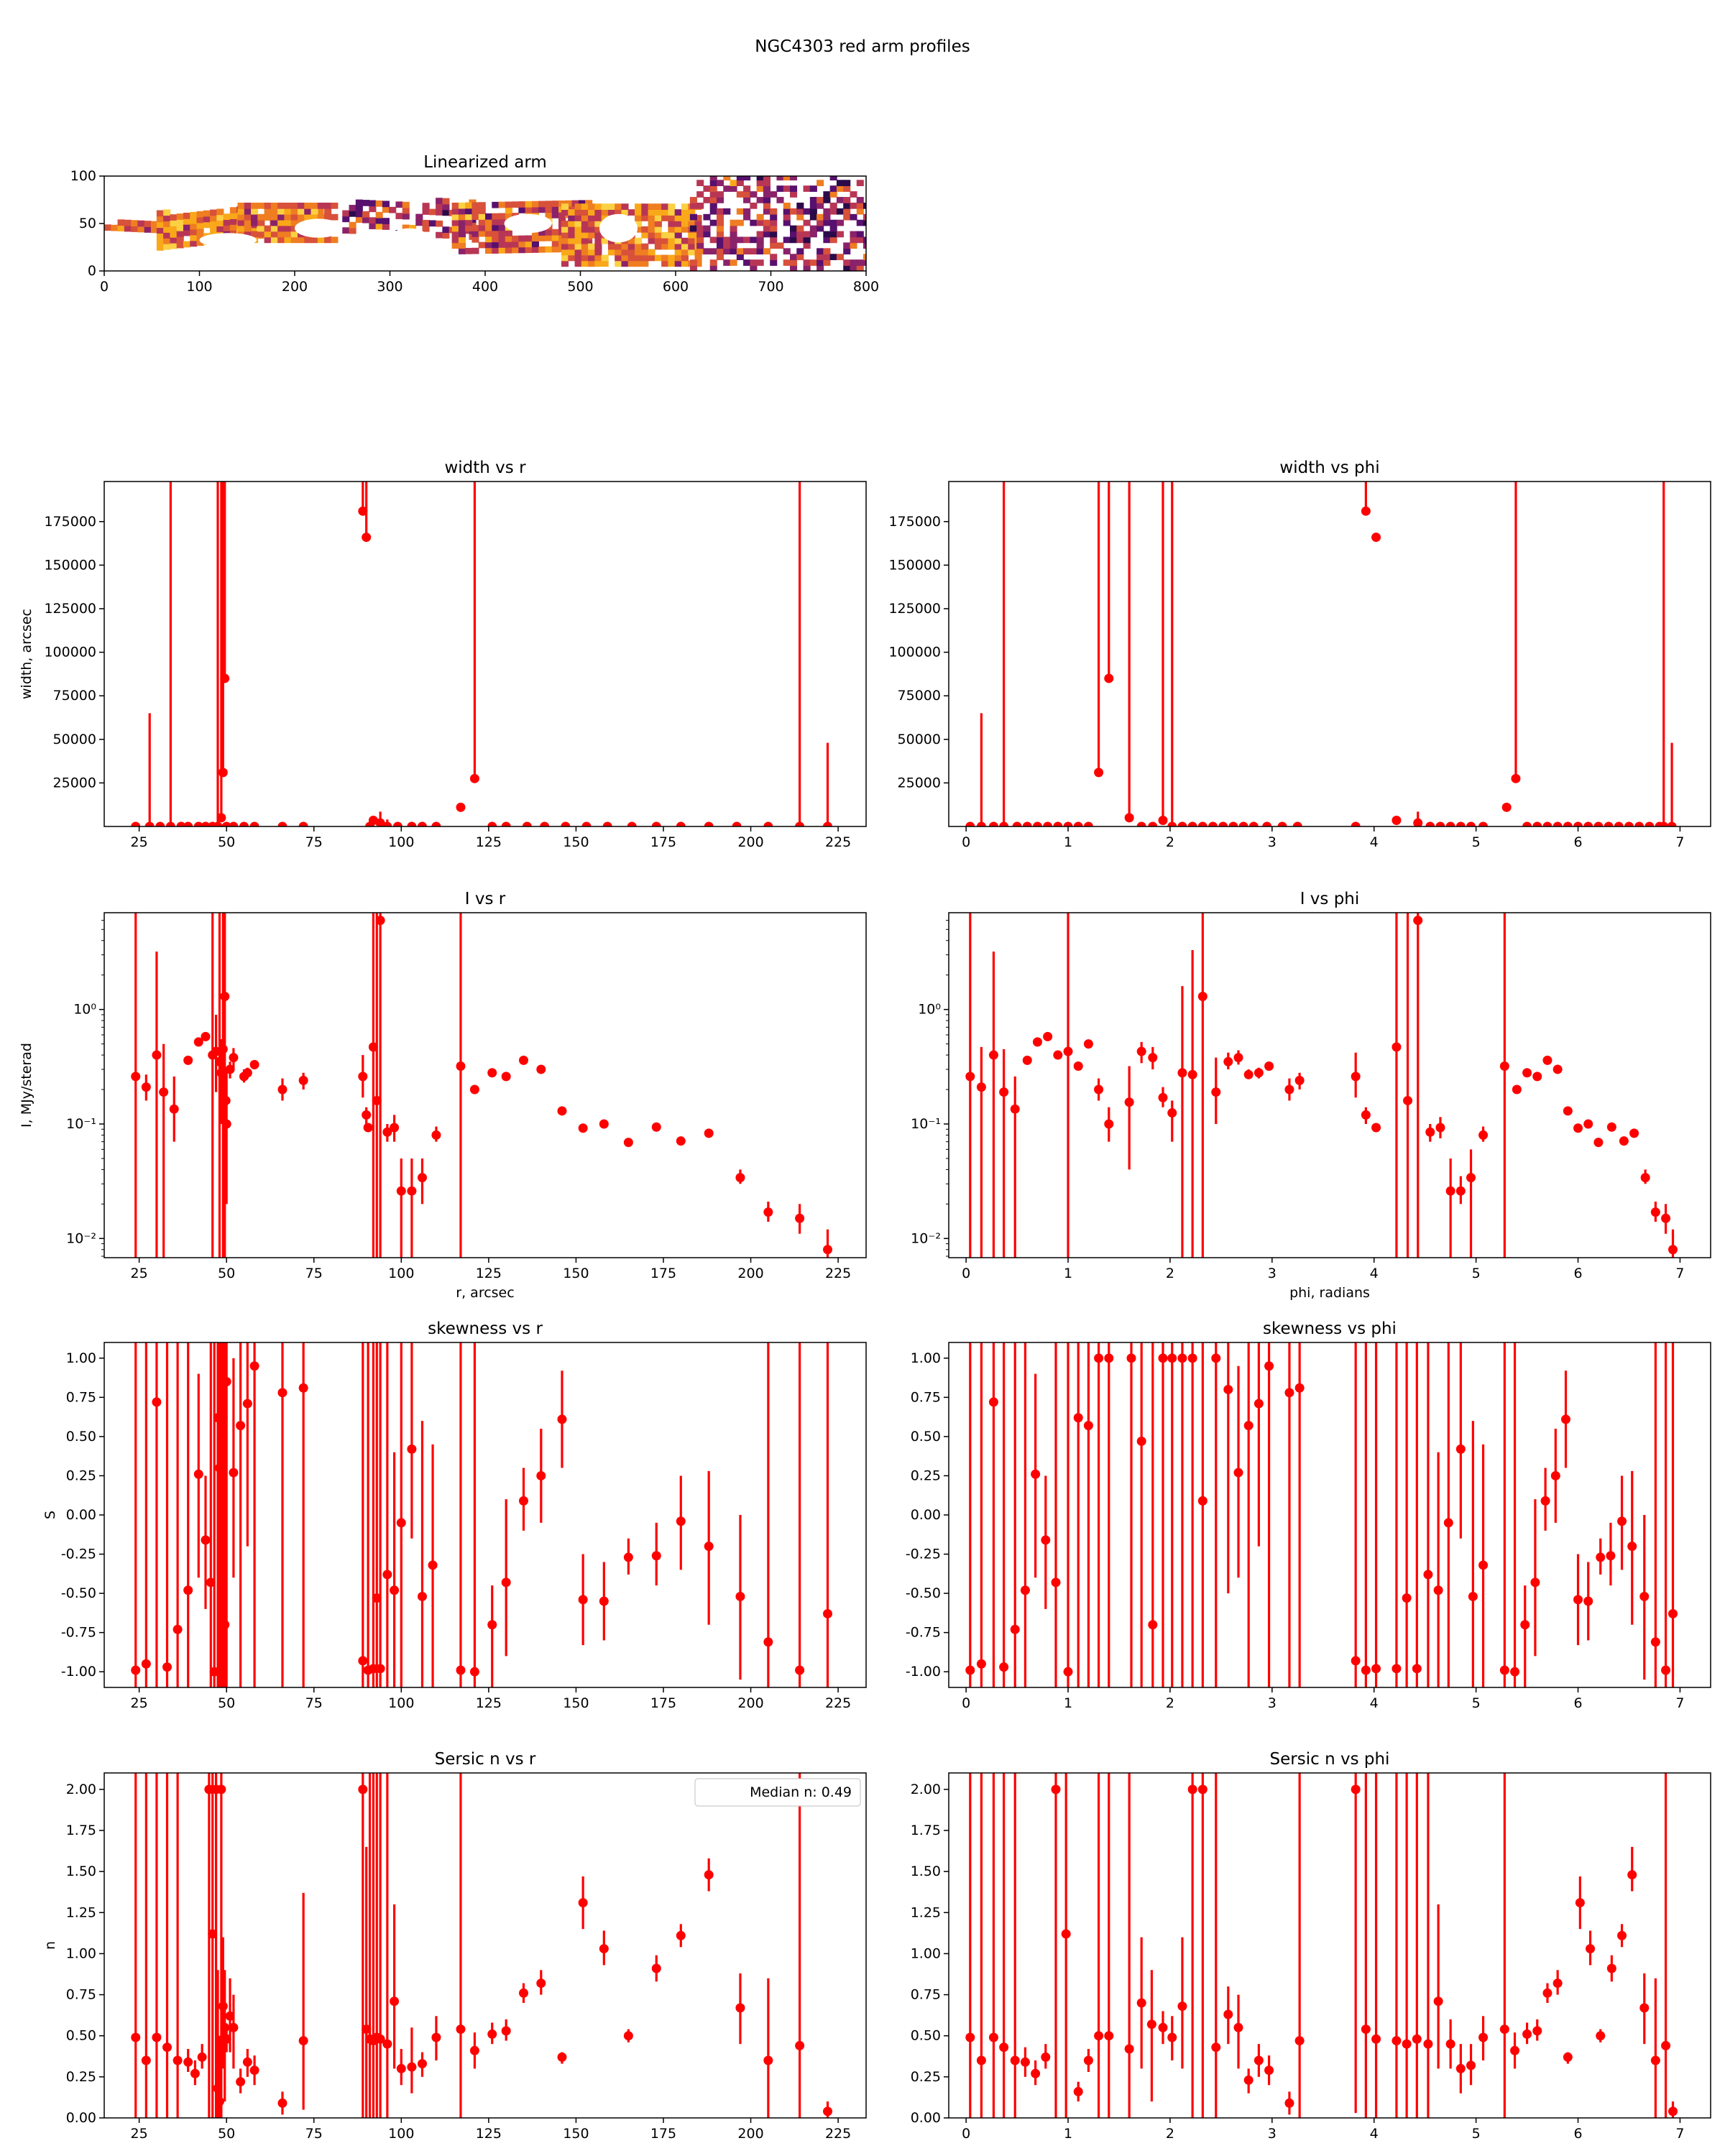  I want to click on y-tick-label: 1.75, so click(926, 1831).